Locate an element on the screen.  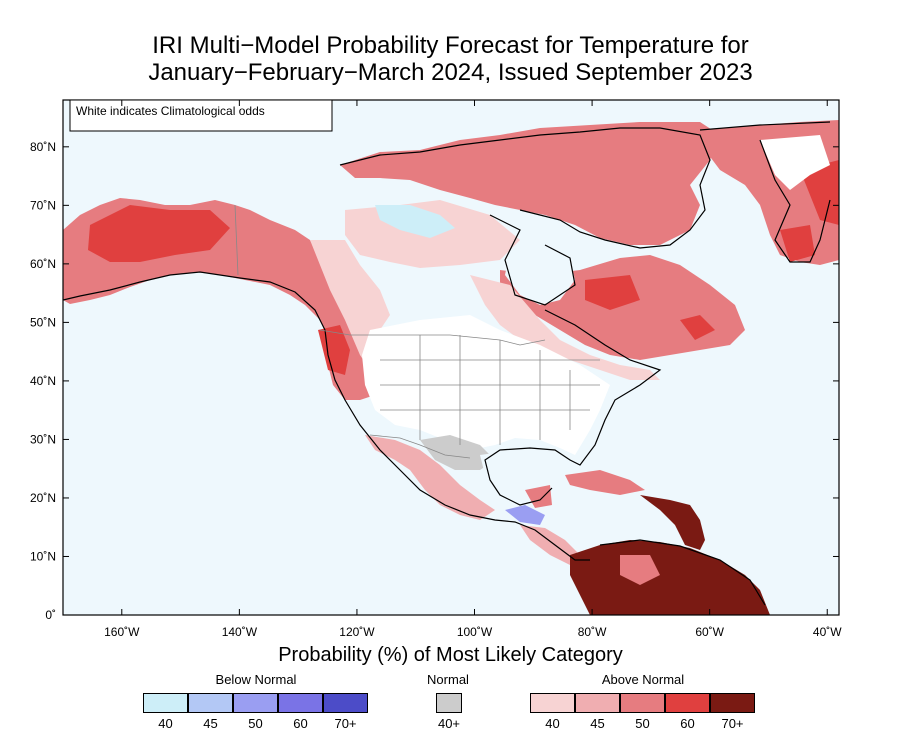
legend-above-normal-title: Above Normal is located at coordinates (643, 679).